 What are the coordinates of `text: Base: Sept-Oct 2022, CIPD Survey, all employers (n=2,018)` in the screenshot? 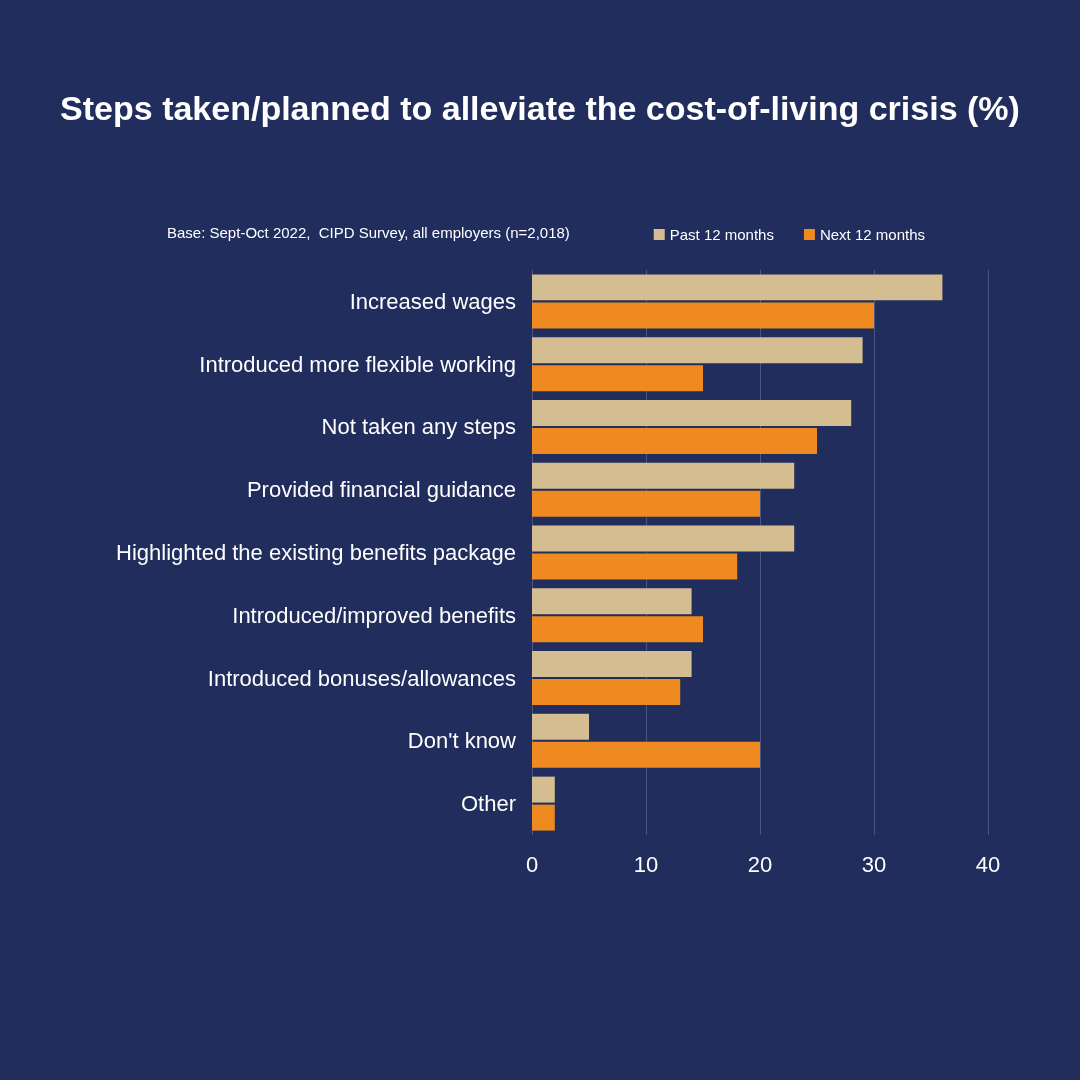 It's located at (368, 232).